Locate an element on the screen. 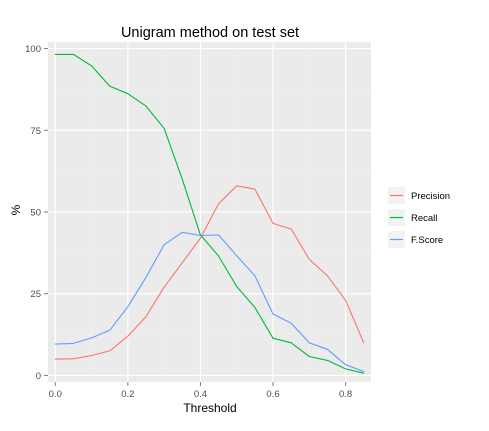 The height and width of the screenshot is (431, 489). x-tick-label: 0.6 is located at coordinates (272, 394).